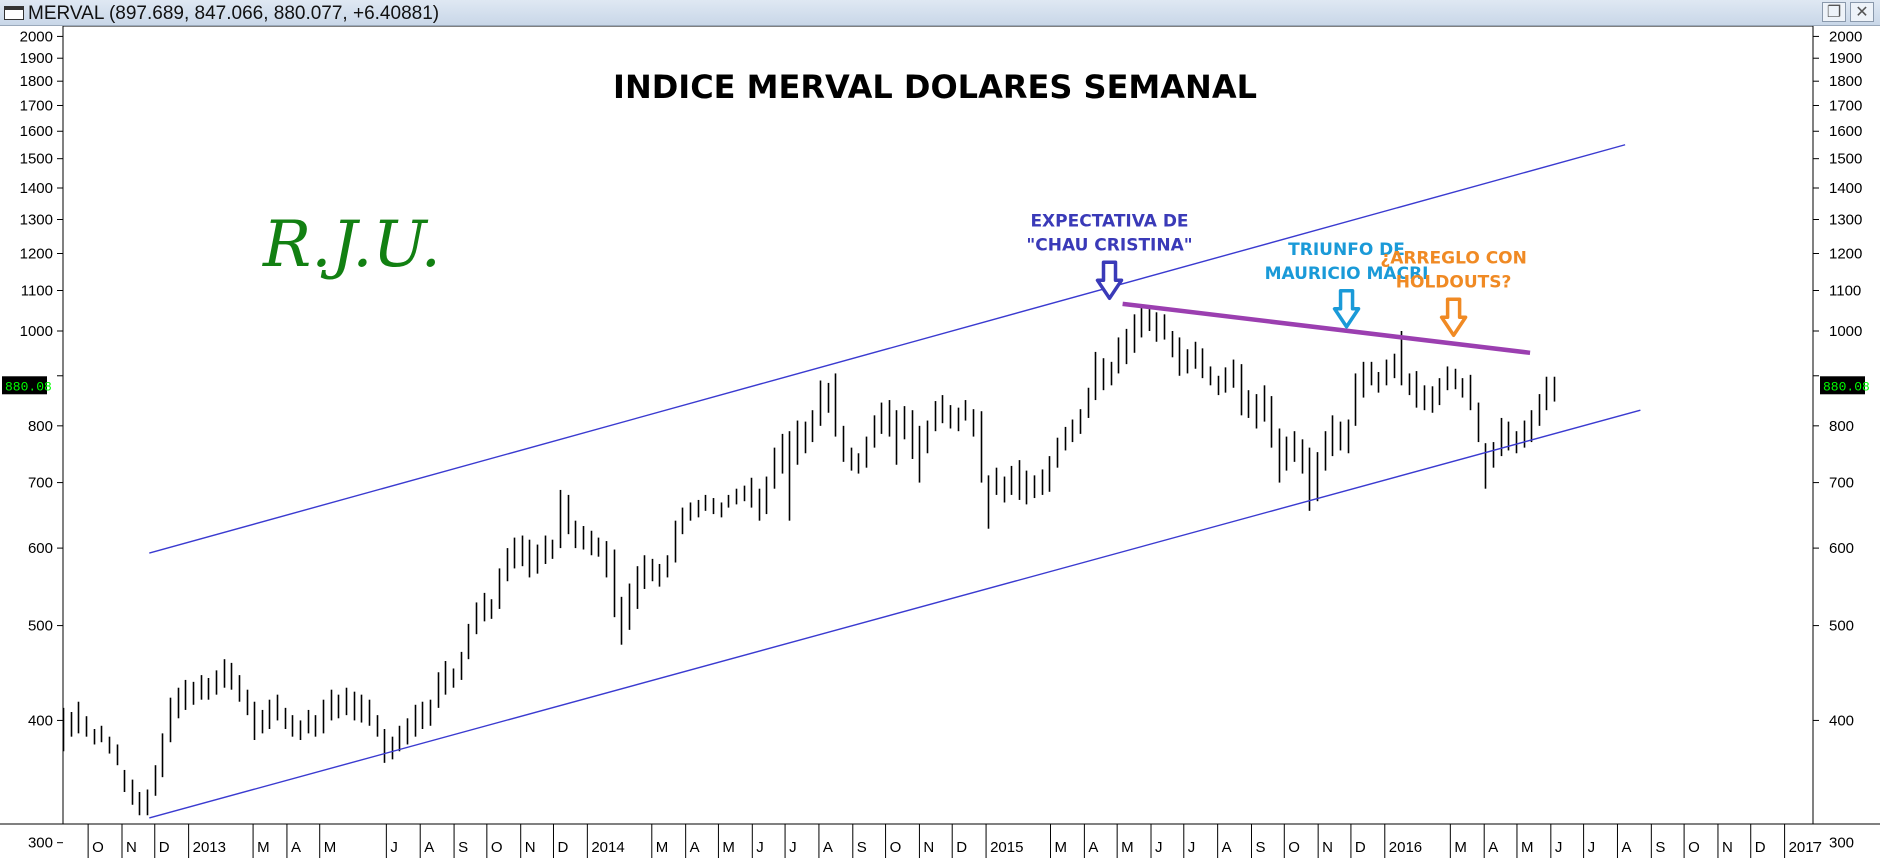 Image resolution: width=1880 pixels, height=858 pixels. What do you see at coordinates (1841, 548) in the screenshot?
I see `y-tick-label-right: 600` at bounding box center [1841, 548].